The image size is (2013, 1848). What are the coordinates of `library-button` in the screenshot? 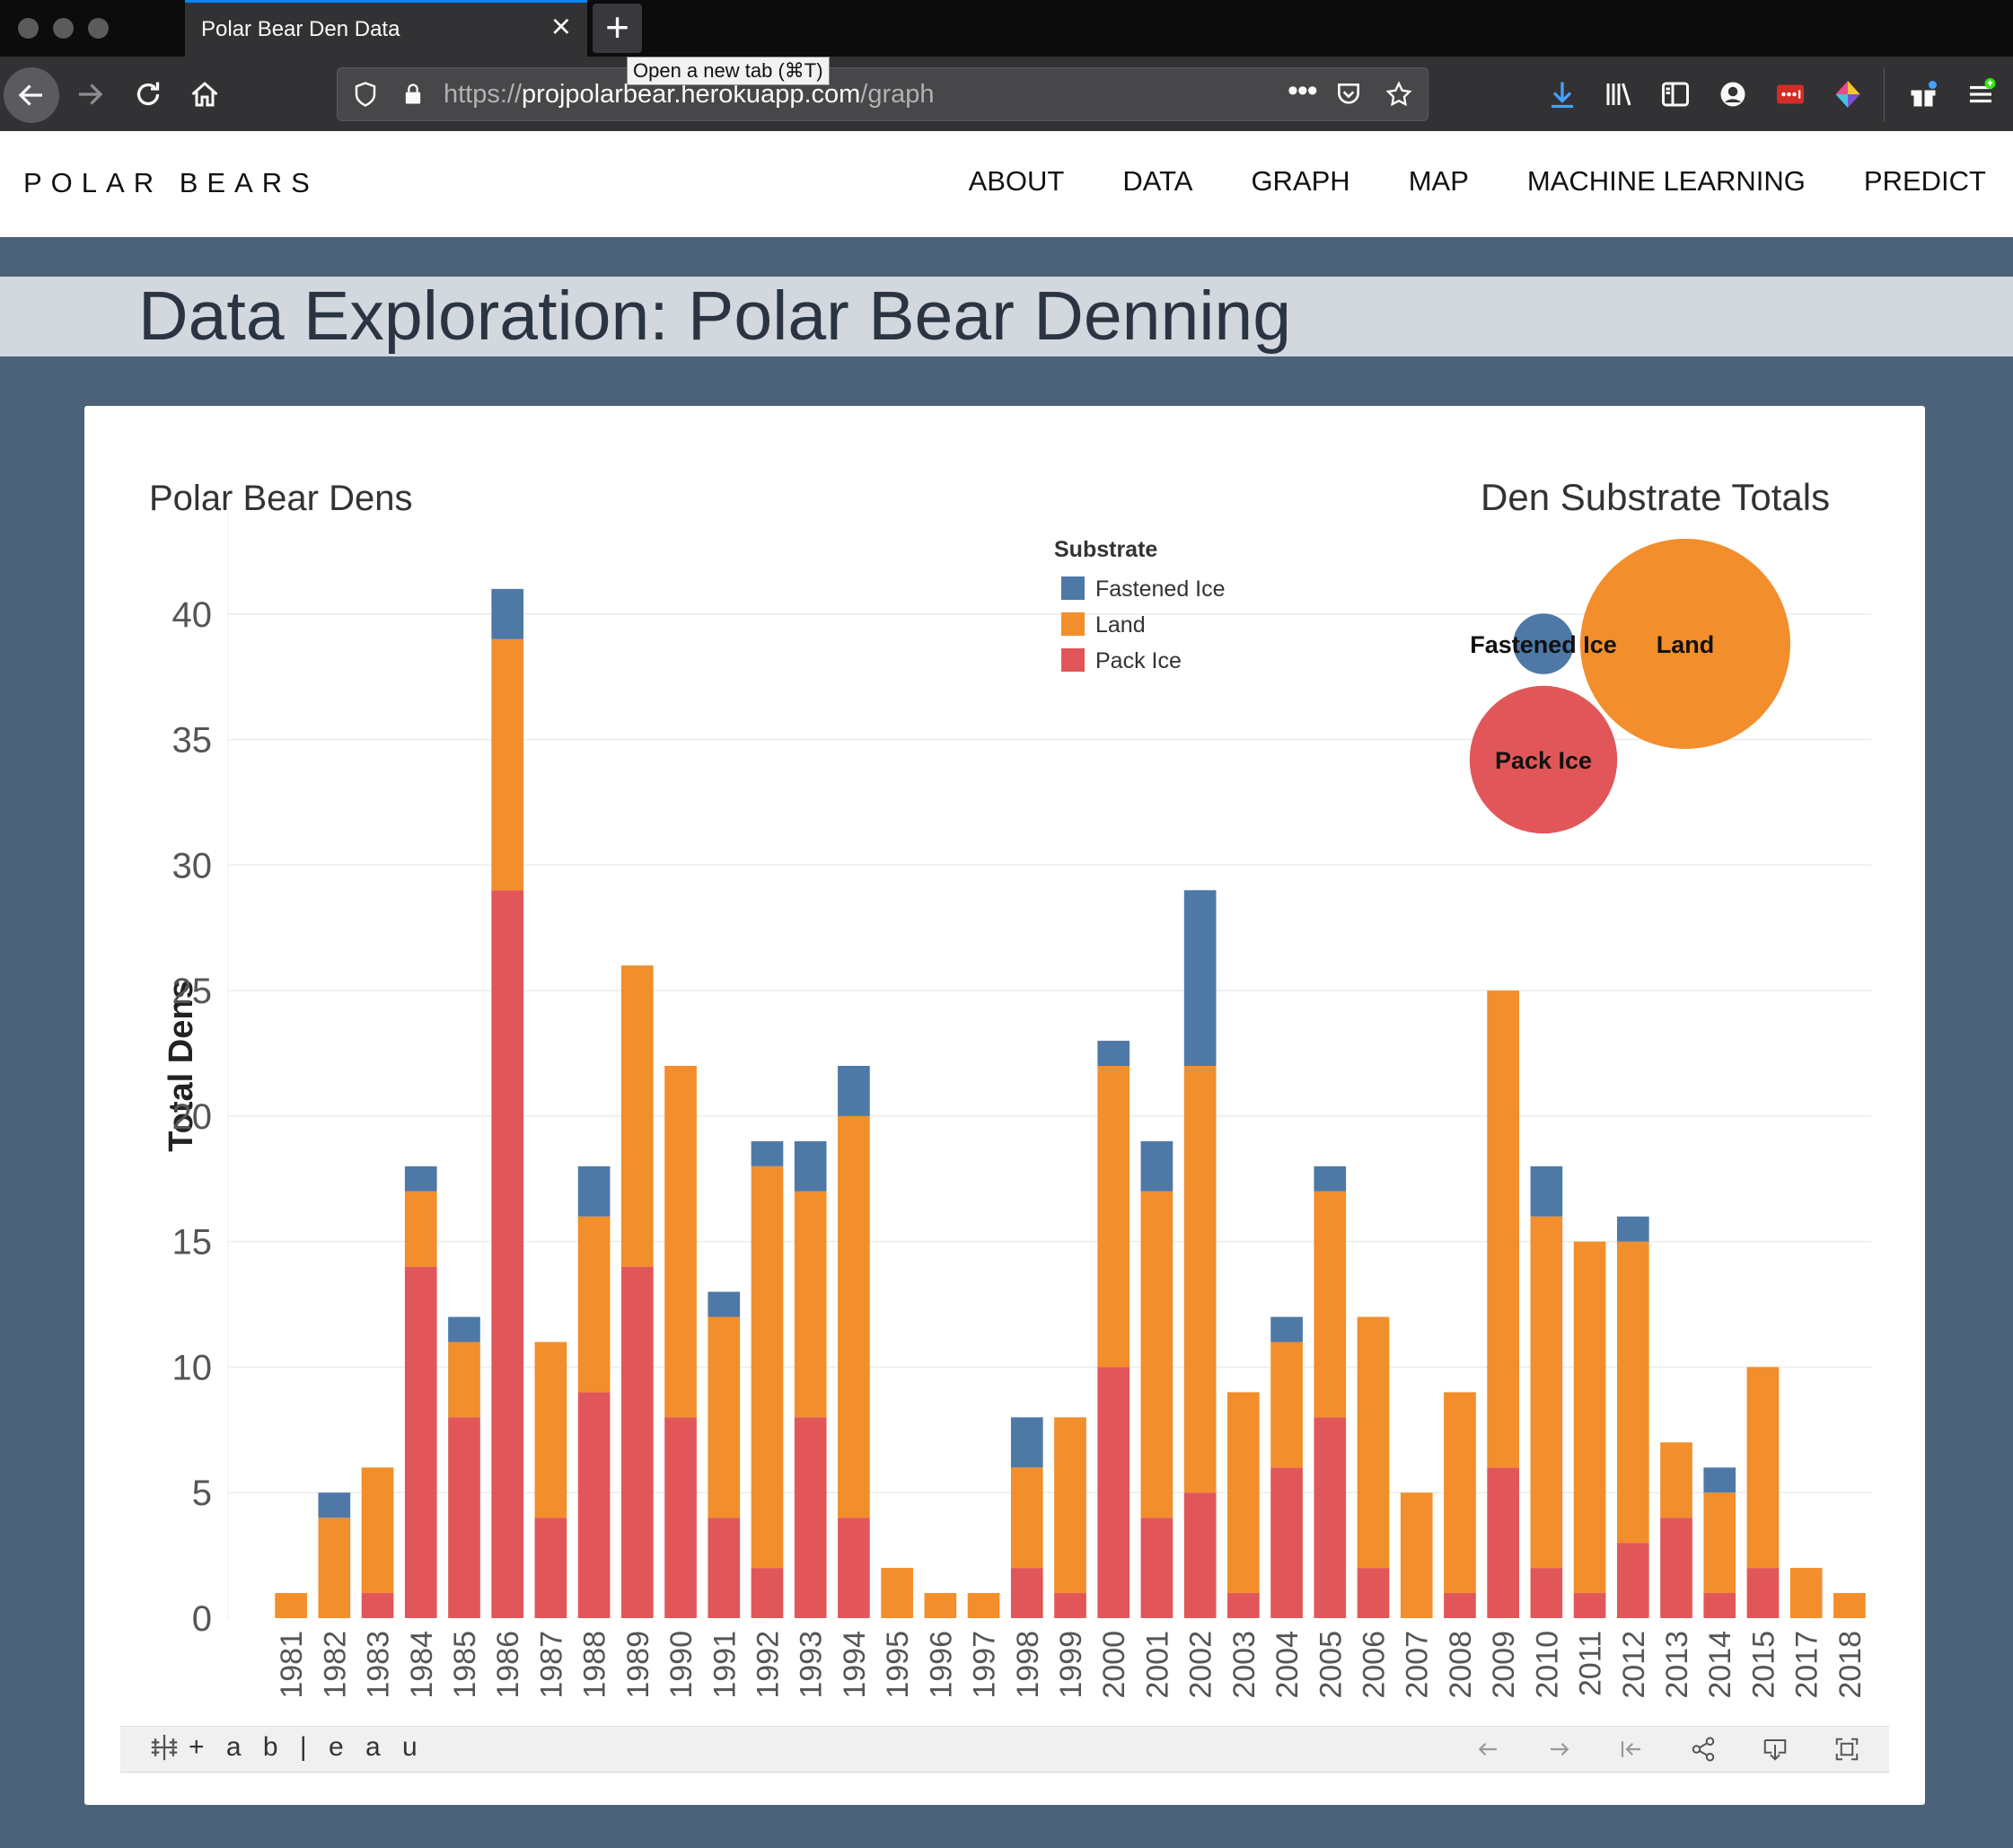 It's located at (1618, 94).